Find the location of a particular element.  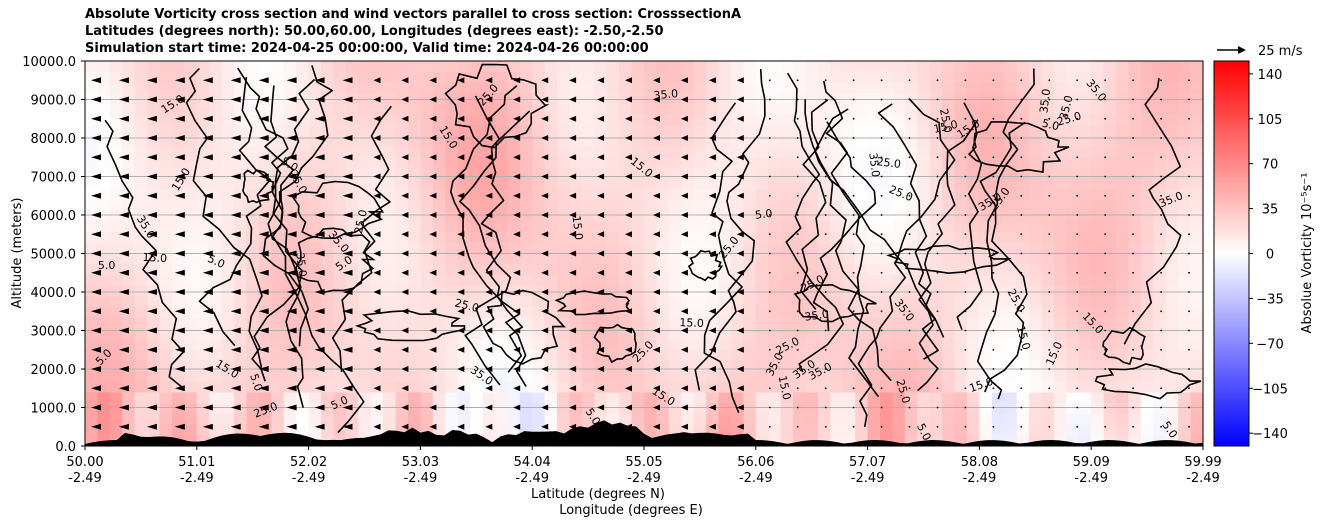

y-tick-label: 0.0 is located at coordinates (65, 447).